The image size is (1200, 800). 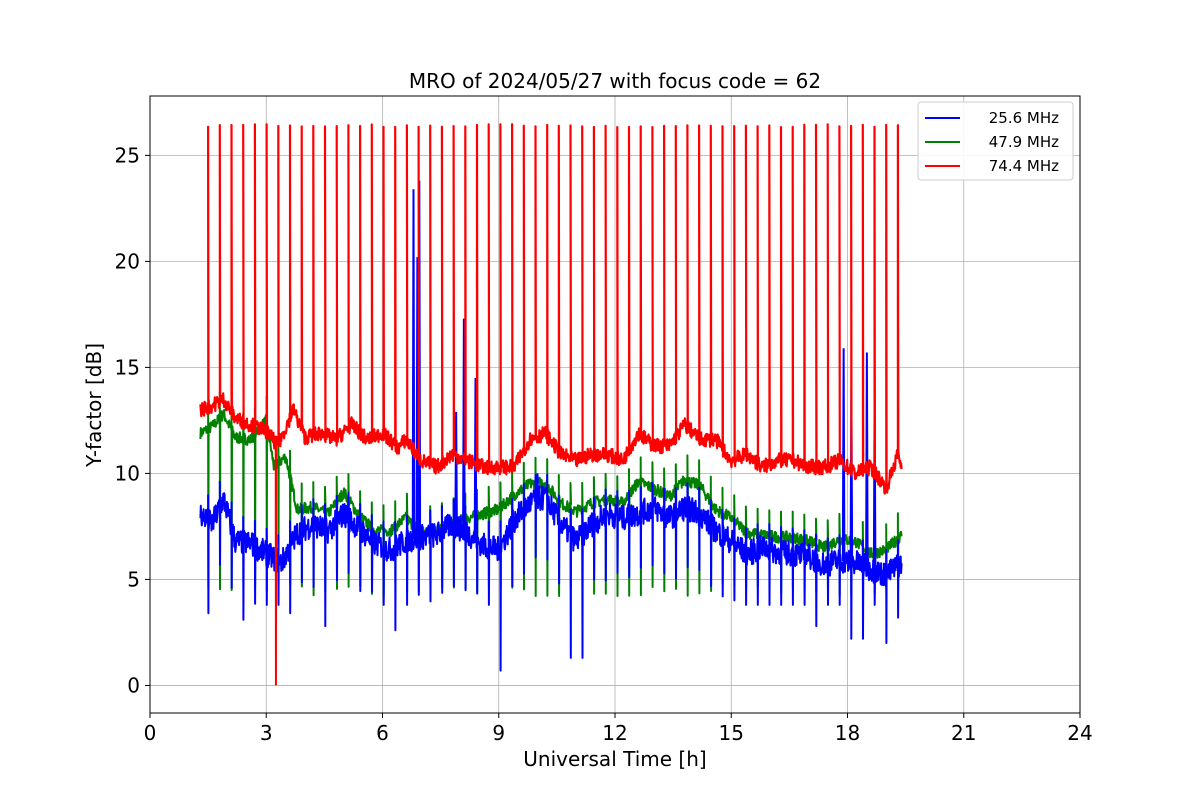 I want to click on legend-box, so click(x=995, y=141).